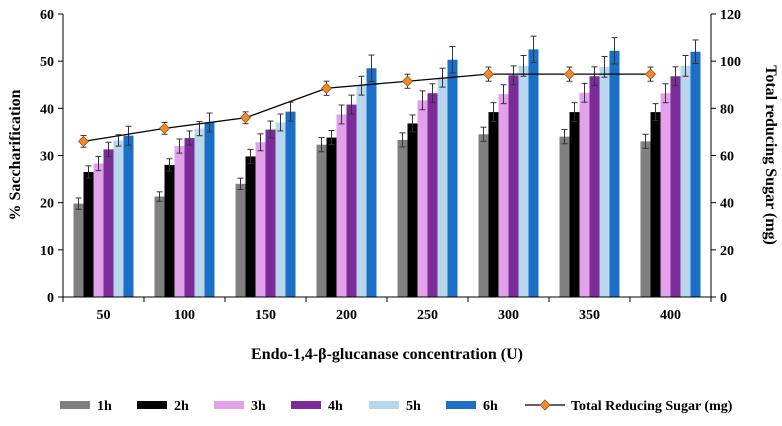 The height and width of the screenshot is (426, 782). What do you see at coordinates (181, 406) in the screenshot?
I see `legend-label: 2h` at bounding box center [181, 406].